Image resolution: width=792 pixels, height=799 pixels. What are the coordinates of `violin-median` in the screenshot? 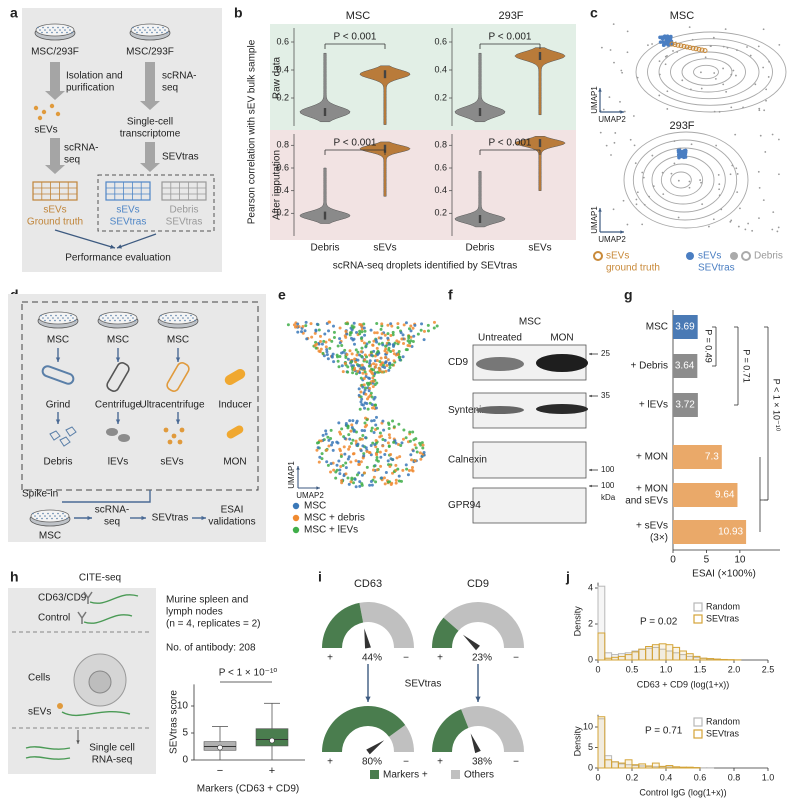 It's located at (385, 74).